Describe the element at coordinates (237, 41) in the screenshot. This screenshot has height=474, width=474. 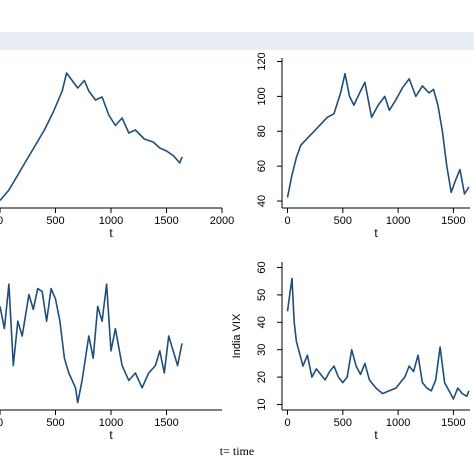
I see `header-band` at that location.